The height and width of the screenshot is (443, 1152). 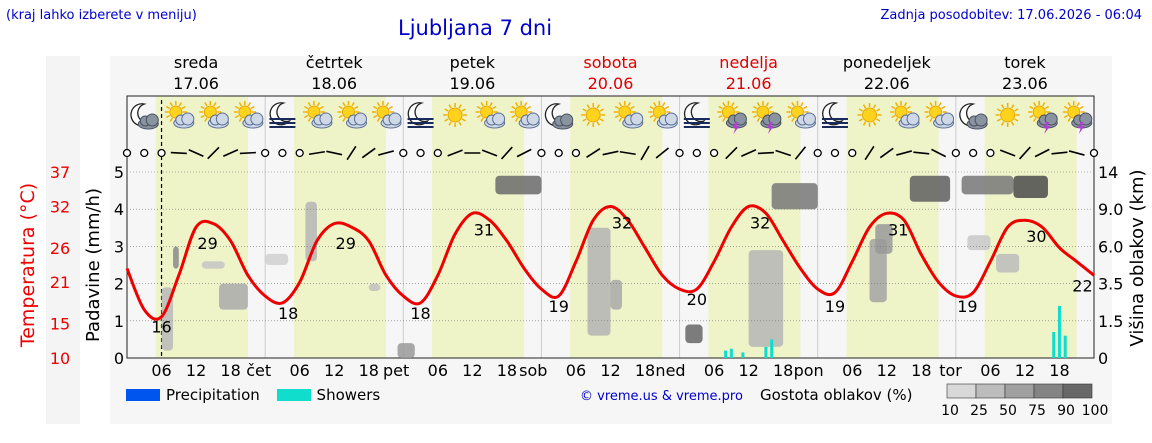 What do you see at coordinates (836, 395) in the screenshot?
I see `cloud-density-label: Gostota oblakov (%)` at bounding box center [836, 395].